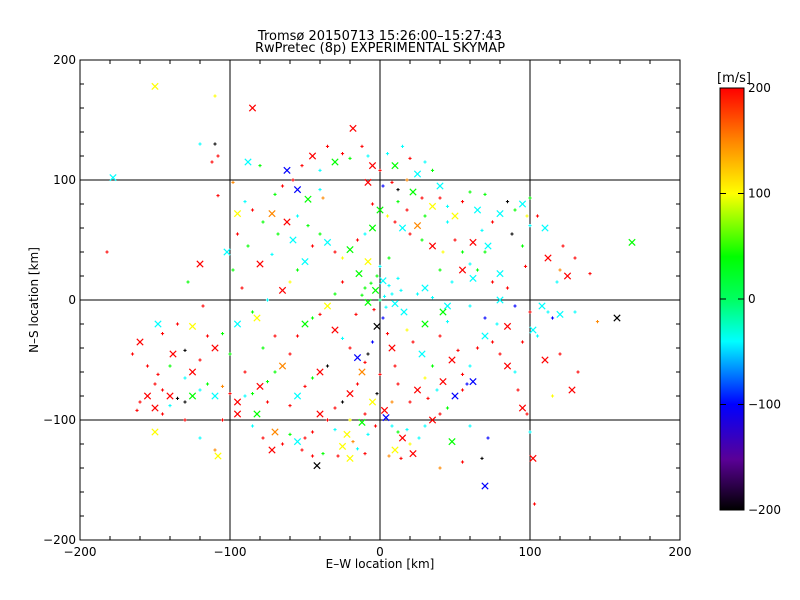 The image size is (800, 600). Describe the element at coordinates (59, 420) in the screenshot. I see `y-tick-label: −100` at that location.